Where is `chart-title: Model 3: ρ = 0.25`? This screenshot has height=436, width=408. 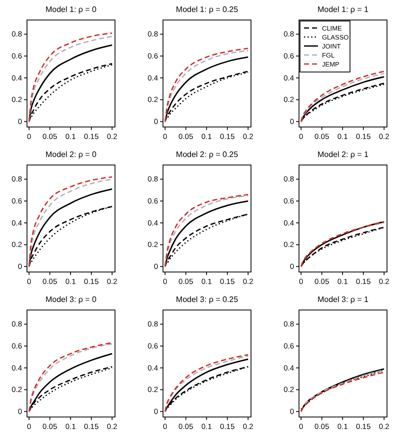
chart-title: Model 3: ρ = 0.25 is located at coordinates (207, 299).